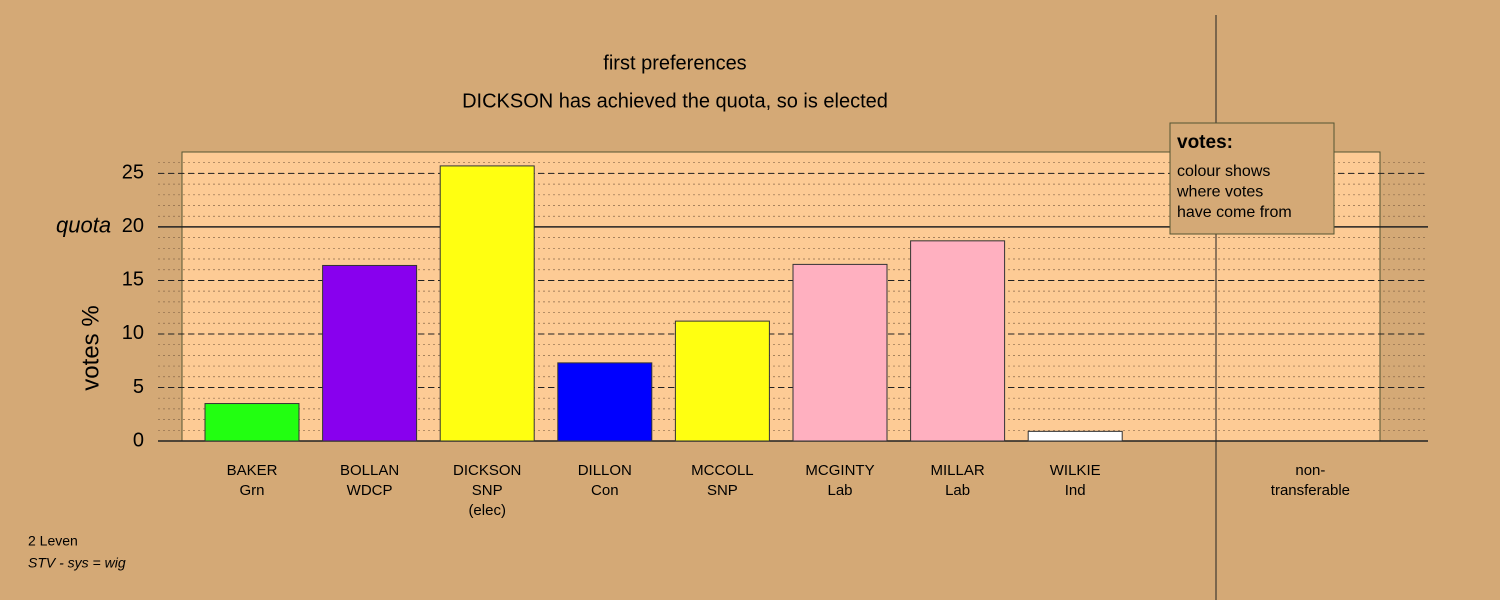 This screenshot has height=600, width=1500. Describe the element at coordinates (77, 563) in the screenshot. I see `footer-text: STV - sys = wig` at that location.